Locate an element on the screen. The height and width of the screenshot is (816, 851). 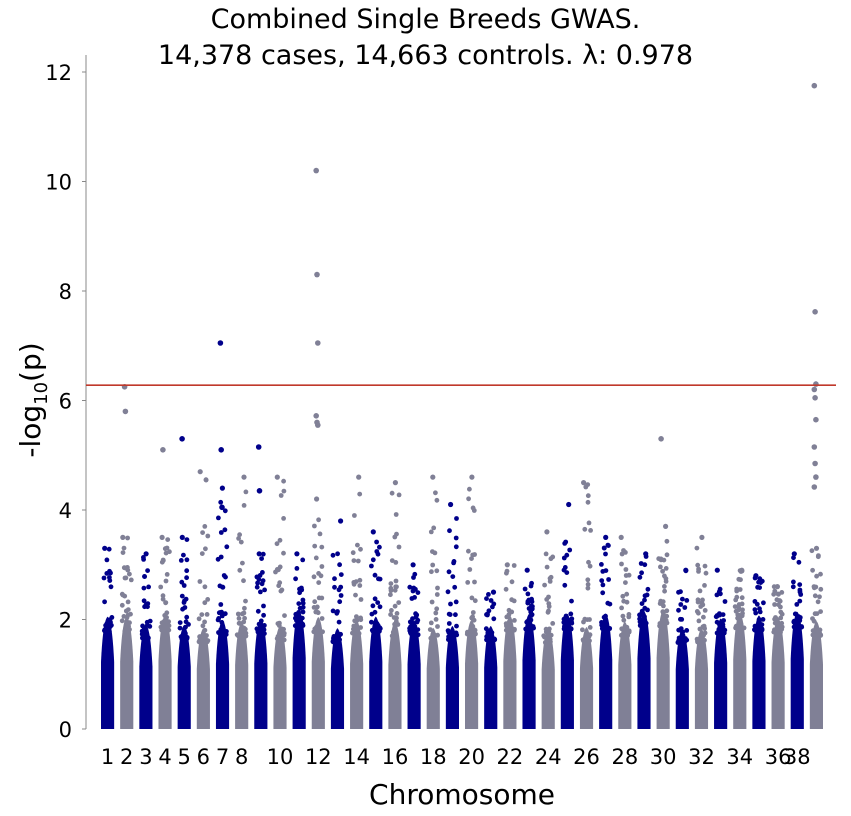
y-axis-label-main: -log is located at coordinates (30, 431).